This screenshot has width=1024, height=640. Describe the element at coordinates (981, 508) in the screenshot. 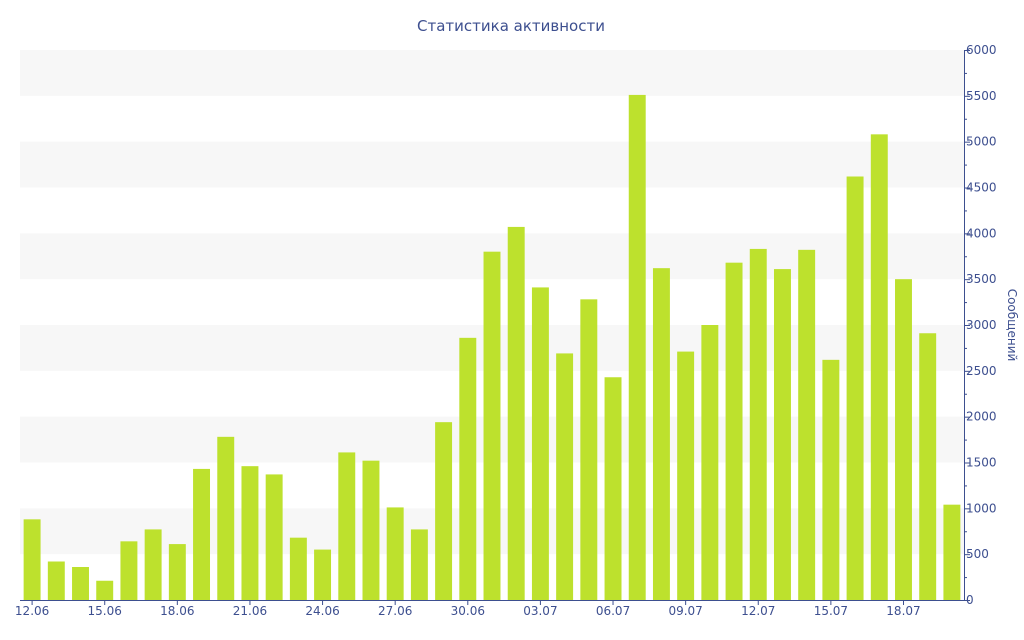

I see `y-tick-label: 1000` at that location.